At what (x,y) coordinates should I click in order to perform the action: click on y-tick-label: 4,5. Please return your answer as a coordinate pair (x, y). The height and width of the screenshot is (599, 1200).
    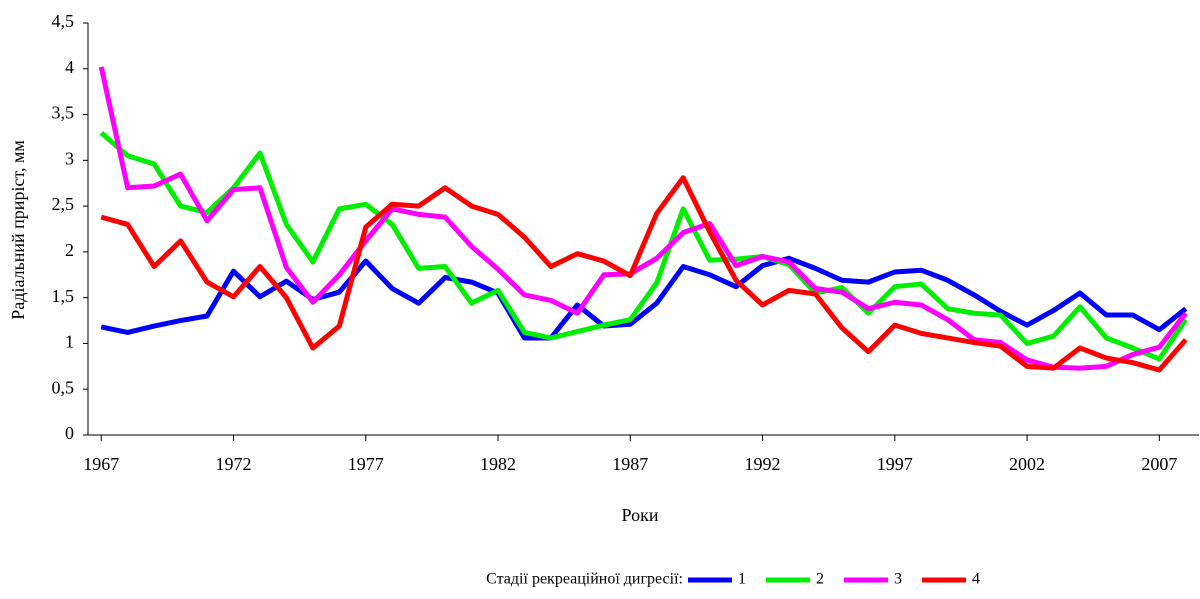
    Looking at the image, I should click on (63, 21).